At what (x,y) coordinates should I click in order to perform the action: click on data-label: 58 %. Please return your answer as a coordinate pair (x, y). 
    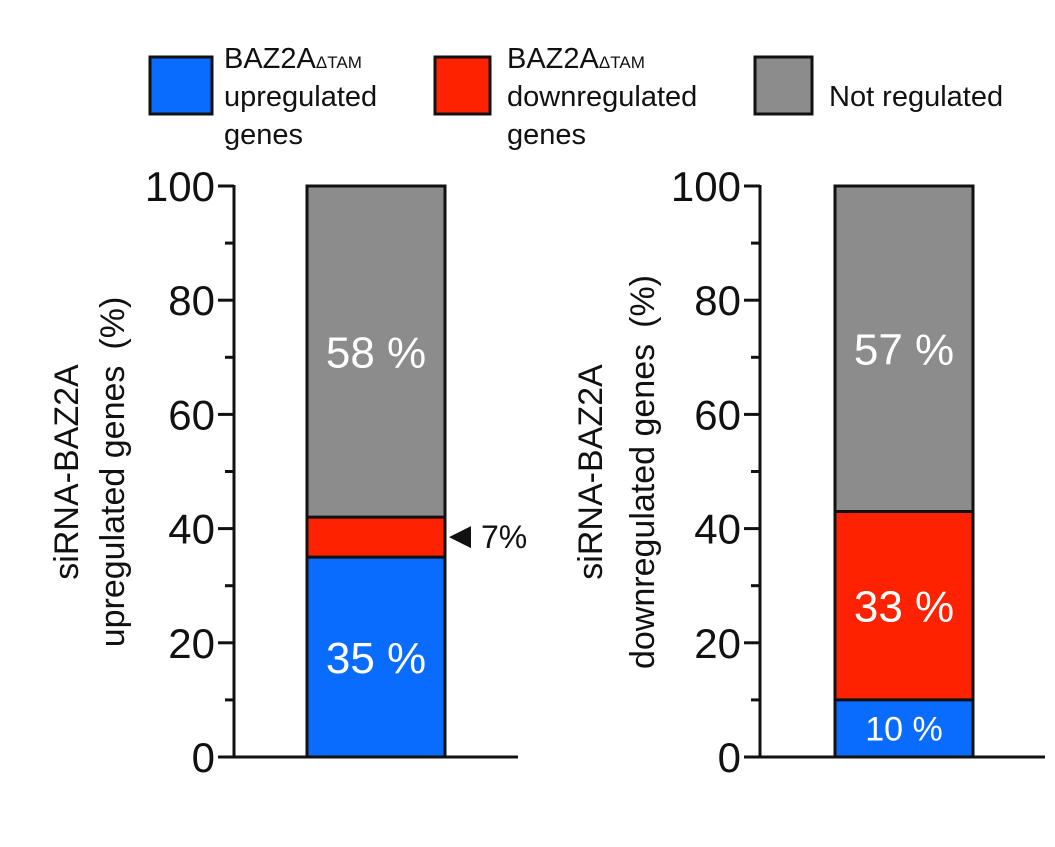
    Looking at the image, I should click on (376, 352).